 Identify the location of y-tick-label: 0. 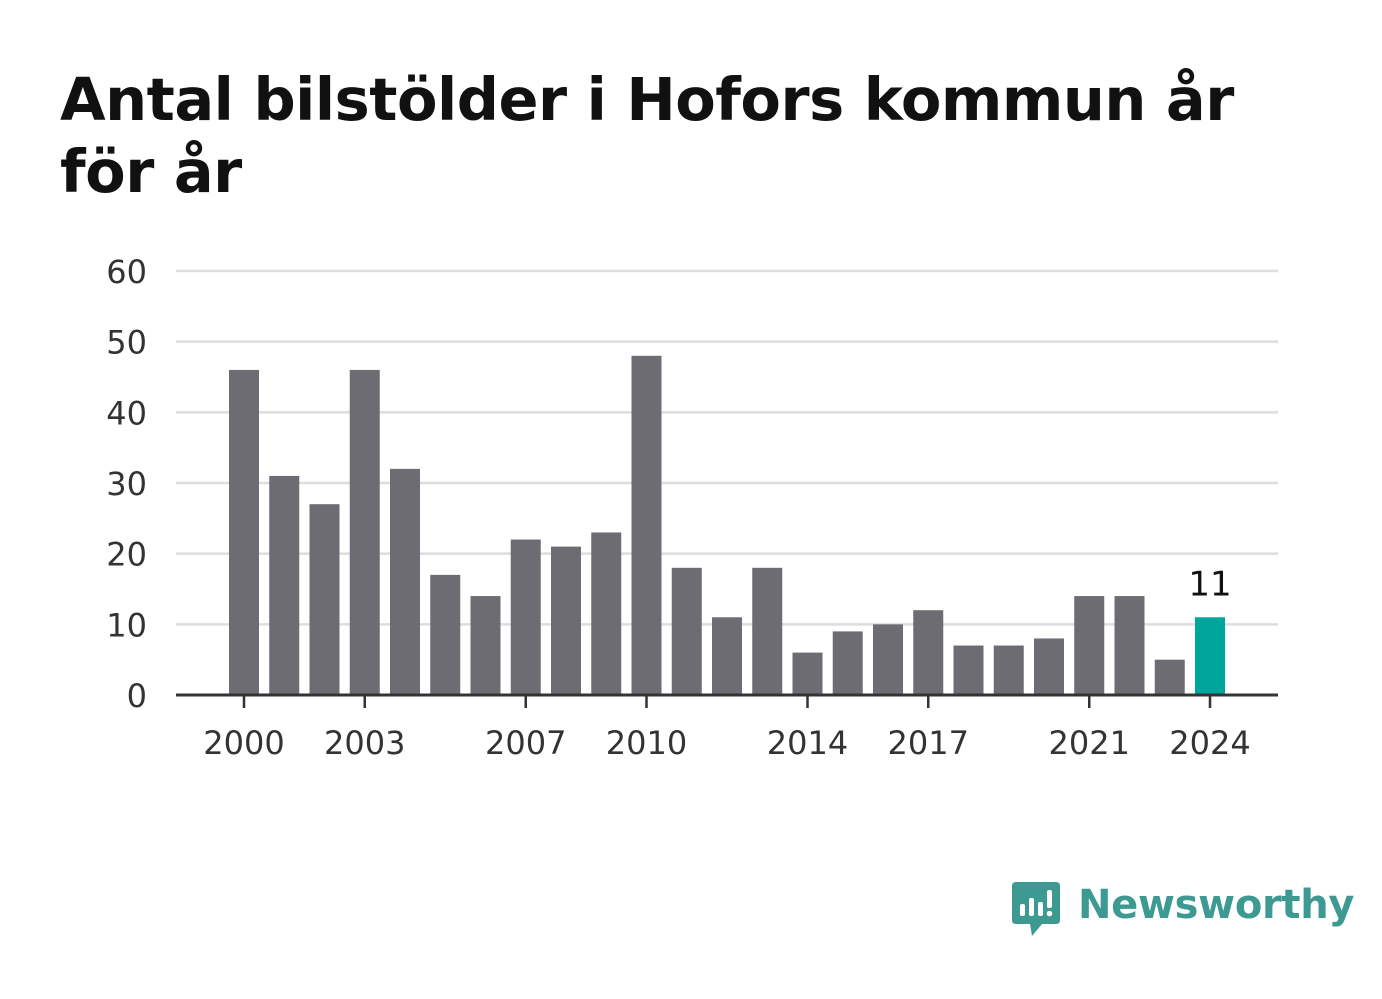
(137, 696).